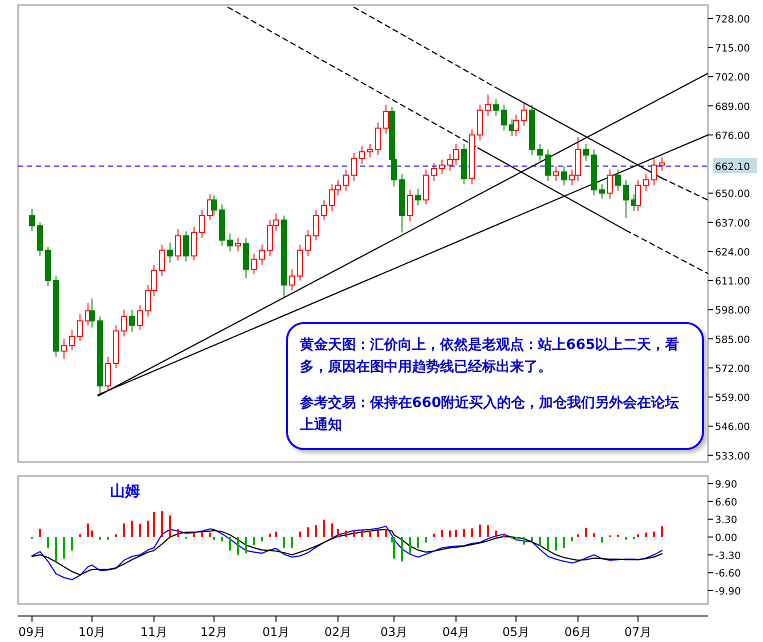  I want to click on y-tick-label: 689.00, so click(732, 107).